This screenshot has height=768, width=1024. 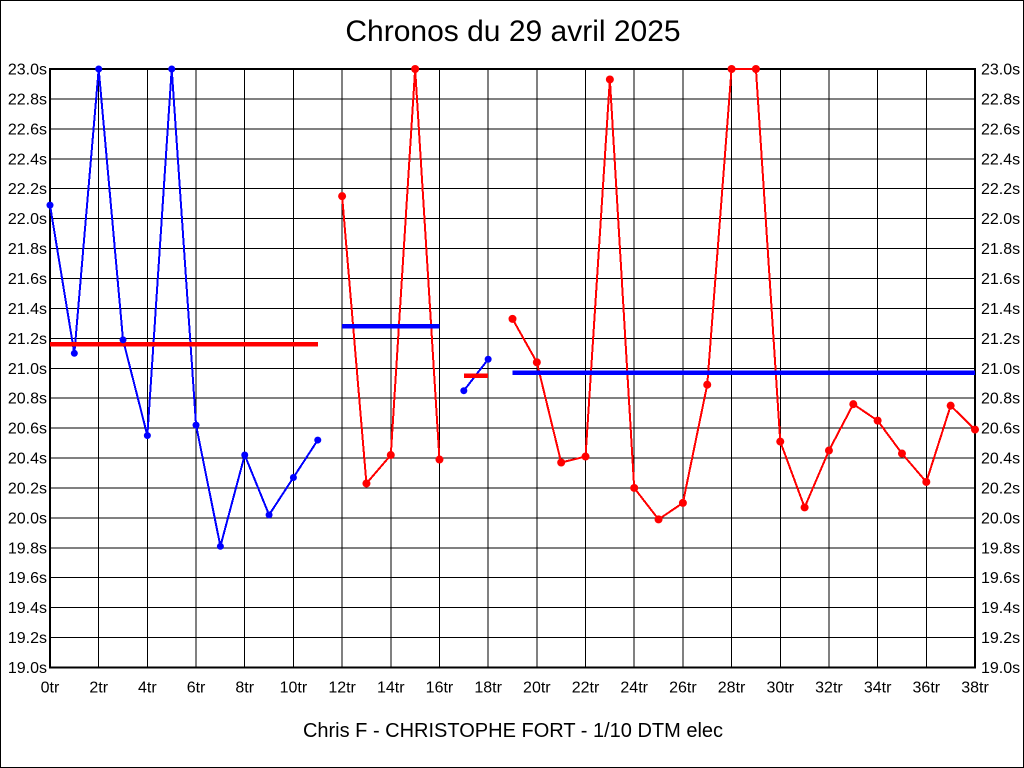 I want to click on y-tick-label-left: 19.8s, so click(x=27, y=548).